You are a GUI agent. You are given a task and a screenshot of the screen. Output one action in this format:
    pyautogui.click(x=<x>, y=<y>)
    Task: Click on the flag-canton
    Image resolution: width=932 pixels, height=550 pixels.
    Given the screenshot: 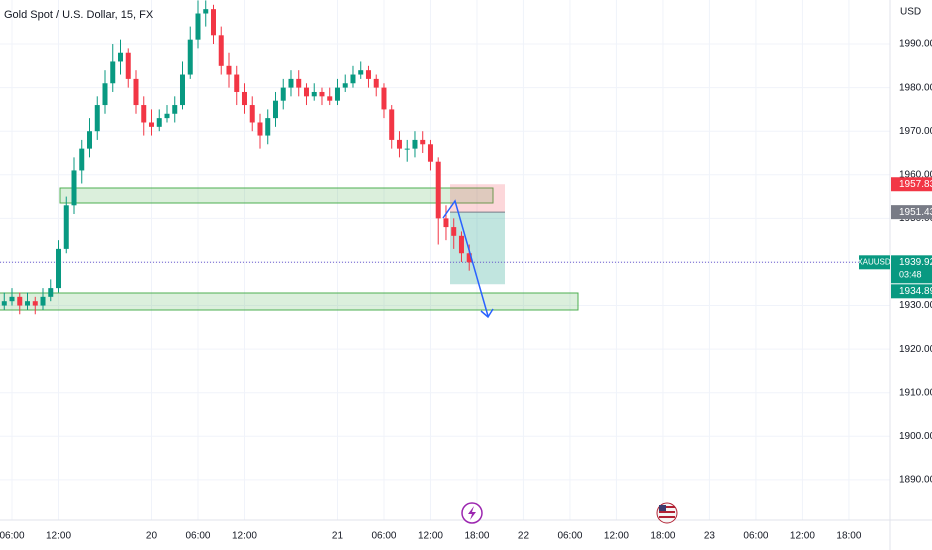 What is the action you would take?
    pyautogui.click(x=662, y=508)
    